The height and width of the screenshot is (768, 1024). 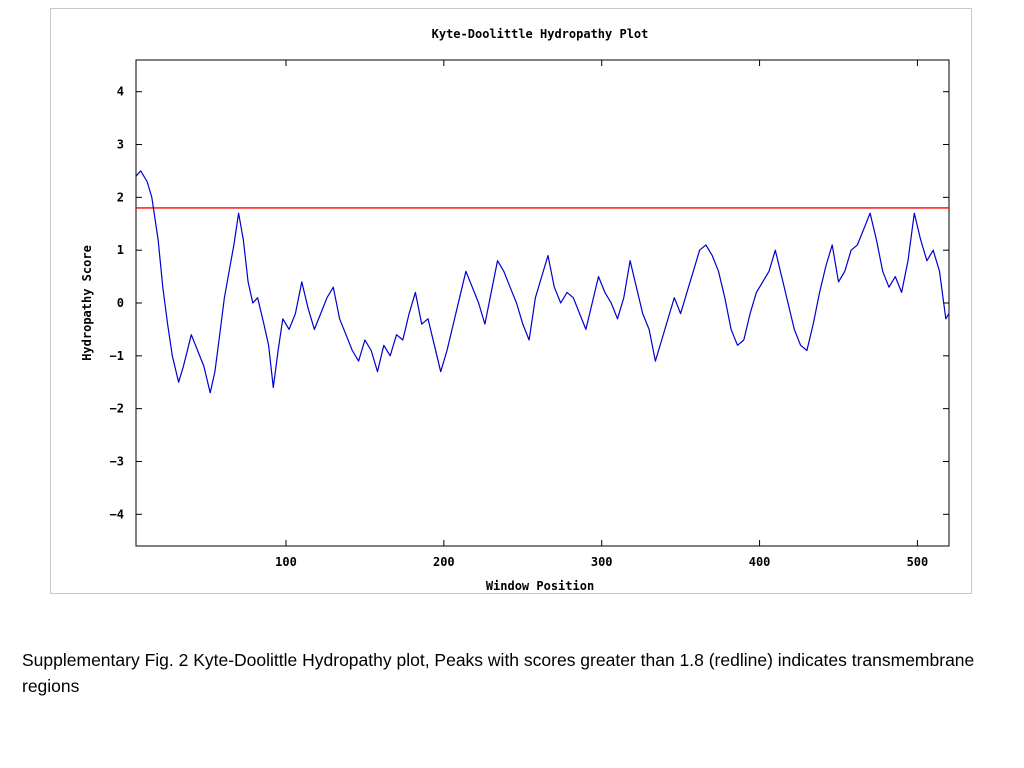 What do you see at coordinates (120, 250) in the screenshot?
I see `y-tick-label: 1` at bounding box center [120, 250].